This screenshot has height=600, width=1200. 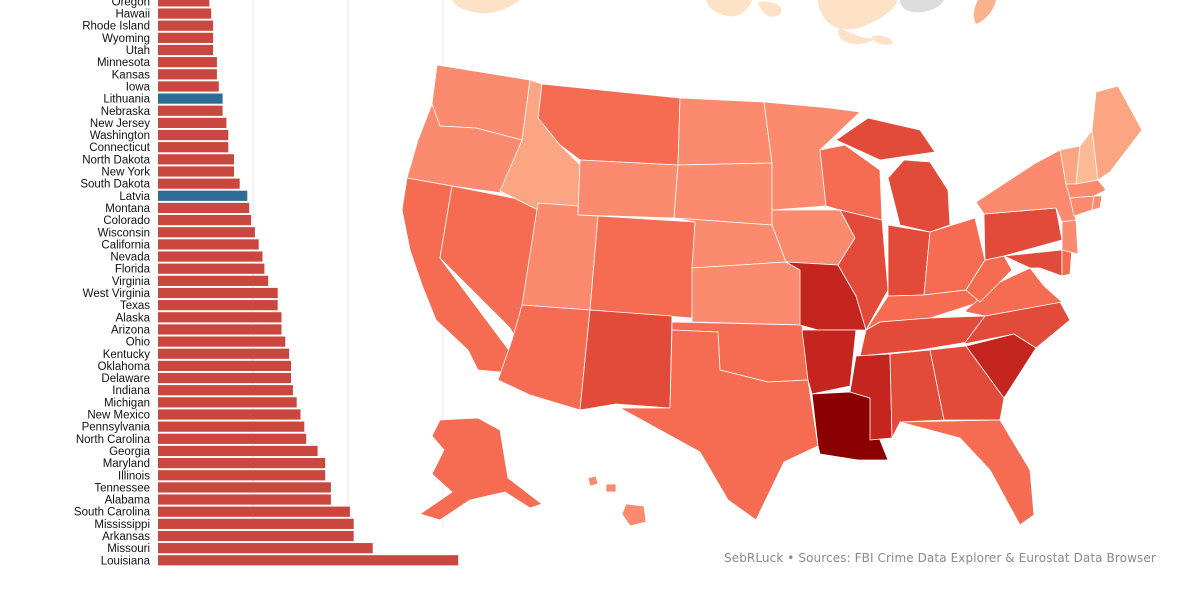 I want to click on bar-california, so click(x=208, y=244).